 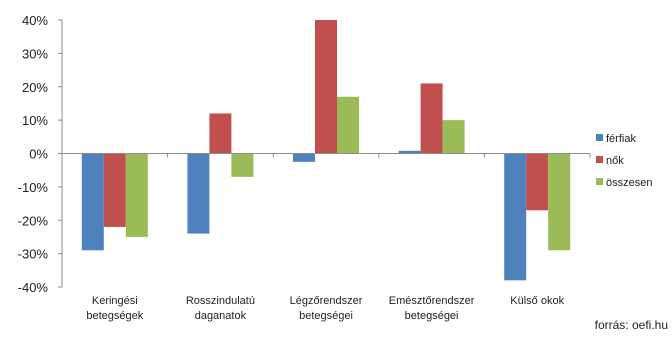 What do you see at coordinates (114, 316) in the screenshot?
I see `x-category-label: betegségek` at bounding box center [114, 316].